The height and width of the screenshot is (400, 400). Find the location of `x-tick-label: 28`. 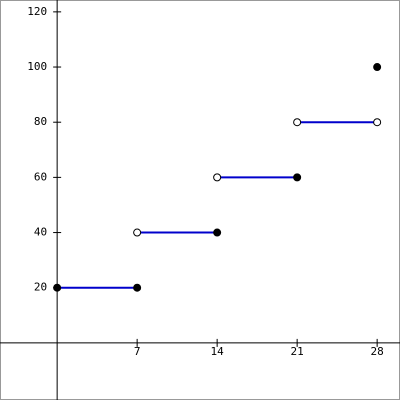

x-tick-label: 28 is located at coordinates (377, 351).